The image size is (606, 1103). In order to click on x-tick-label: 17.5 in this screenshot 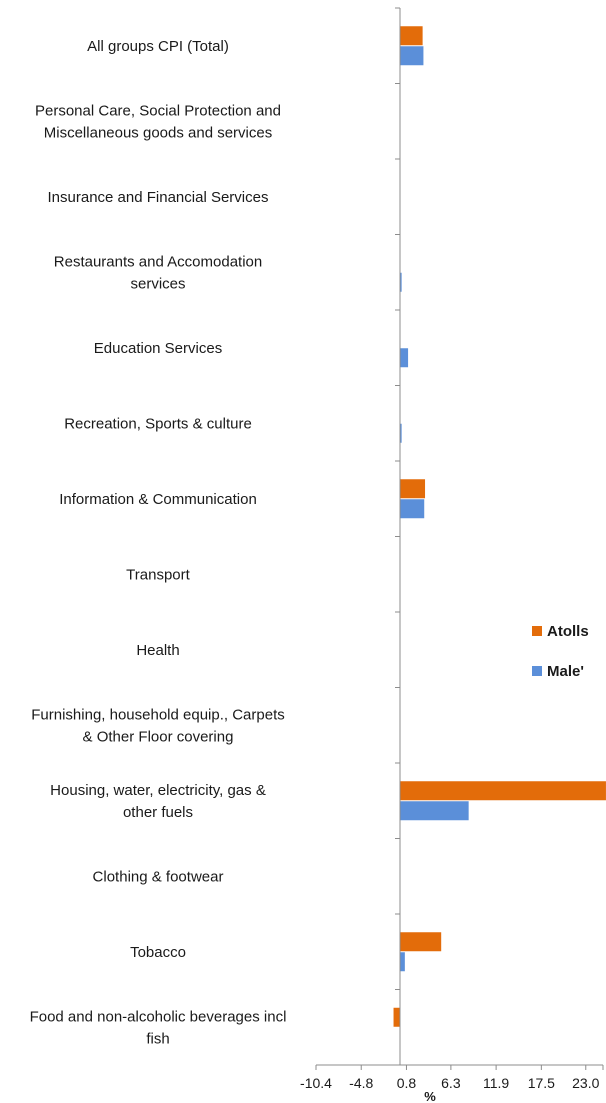, I will do `click(541, 1083)`.